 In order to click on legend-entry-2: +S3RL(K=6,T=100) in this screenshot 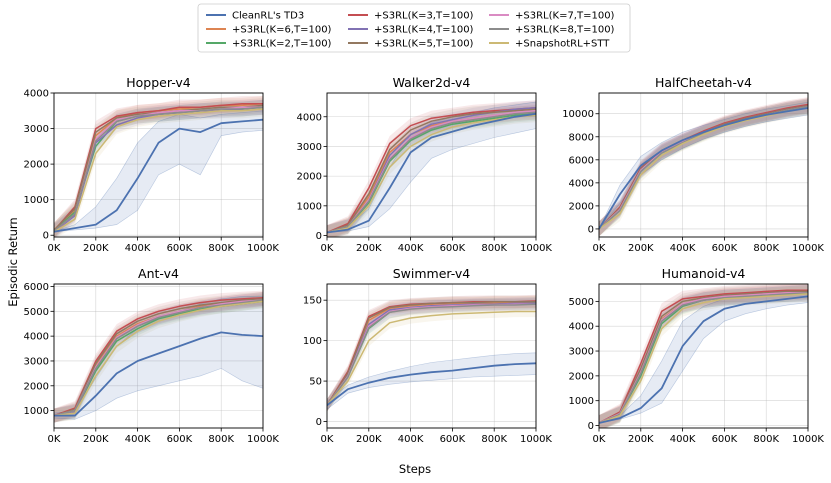, I will do `click(282, 30)`.